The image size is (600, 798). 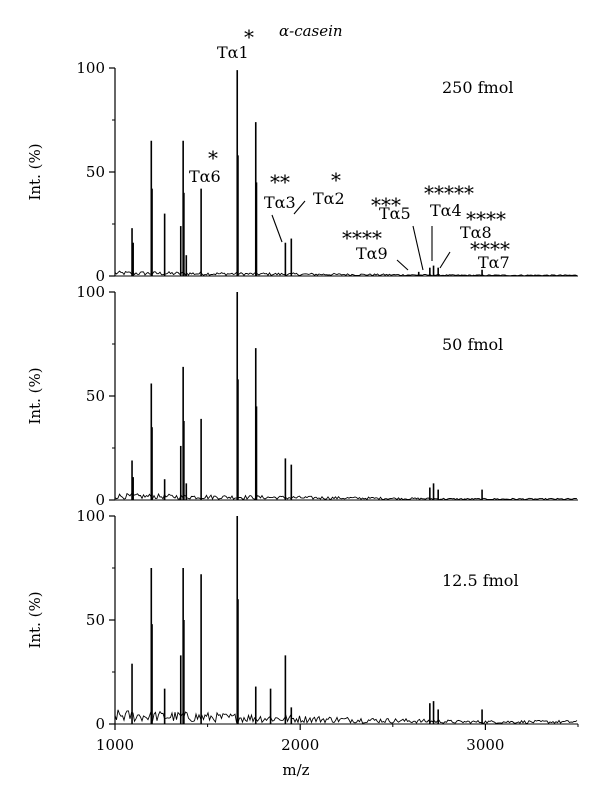 What do you see at coordinates (480, 580) in the screenshot?
I see `panel-label: 12.5 fmol` at bounding box center [480, 580].